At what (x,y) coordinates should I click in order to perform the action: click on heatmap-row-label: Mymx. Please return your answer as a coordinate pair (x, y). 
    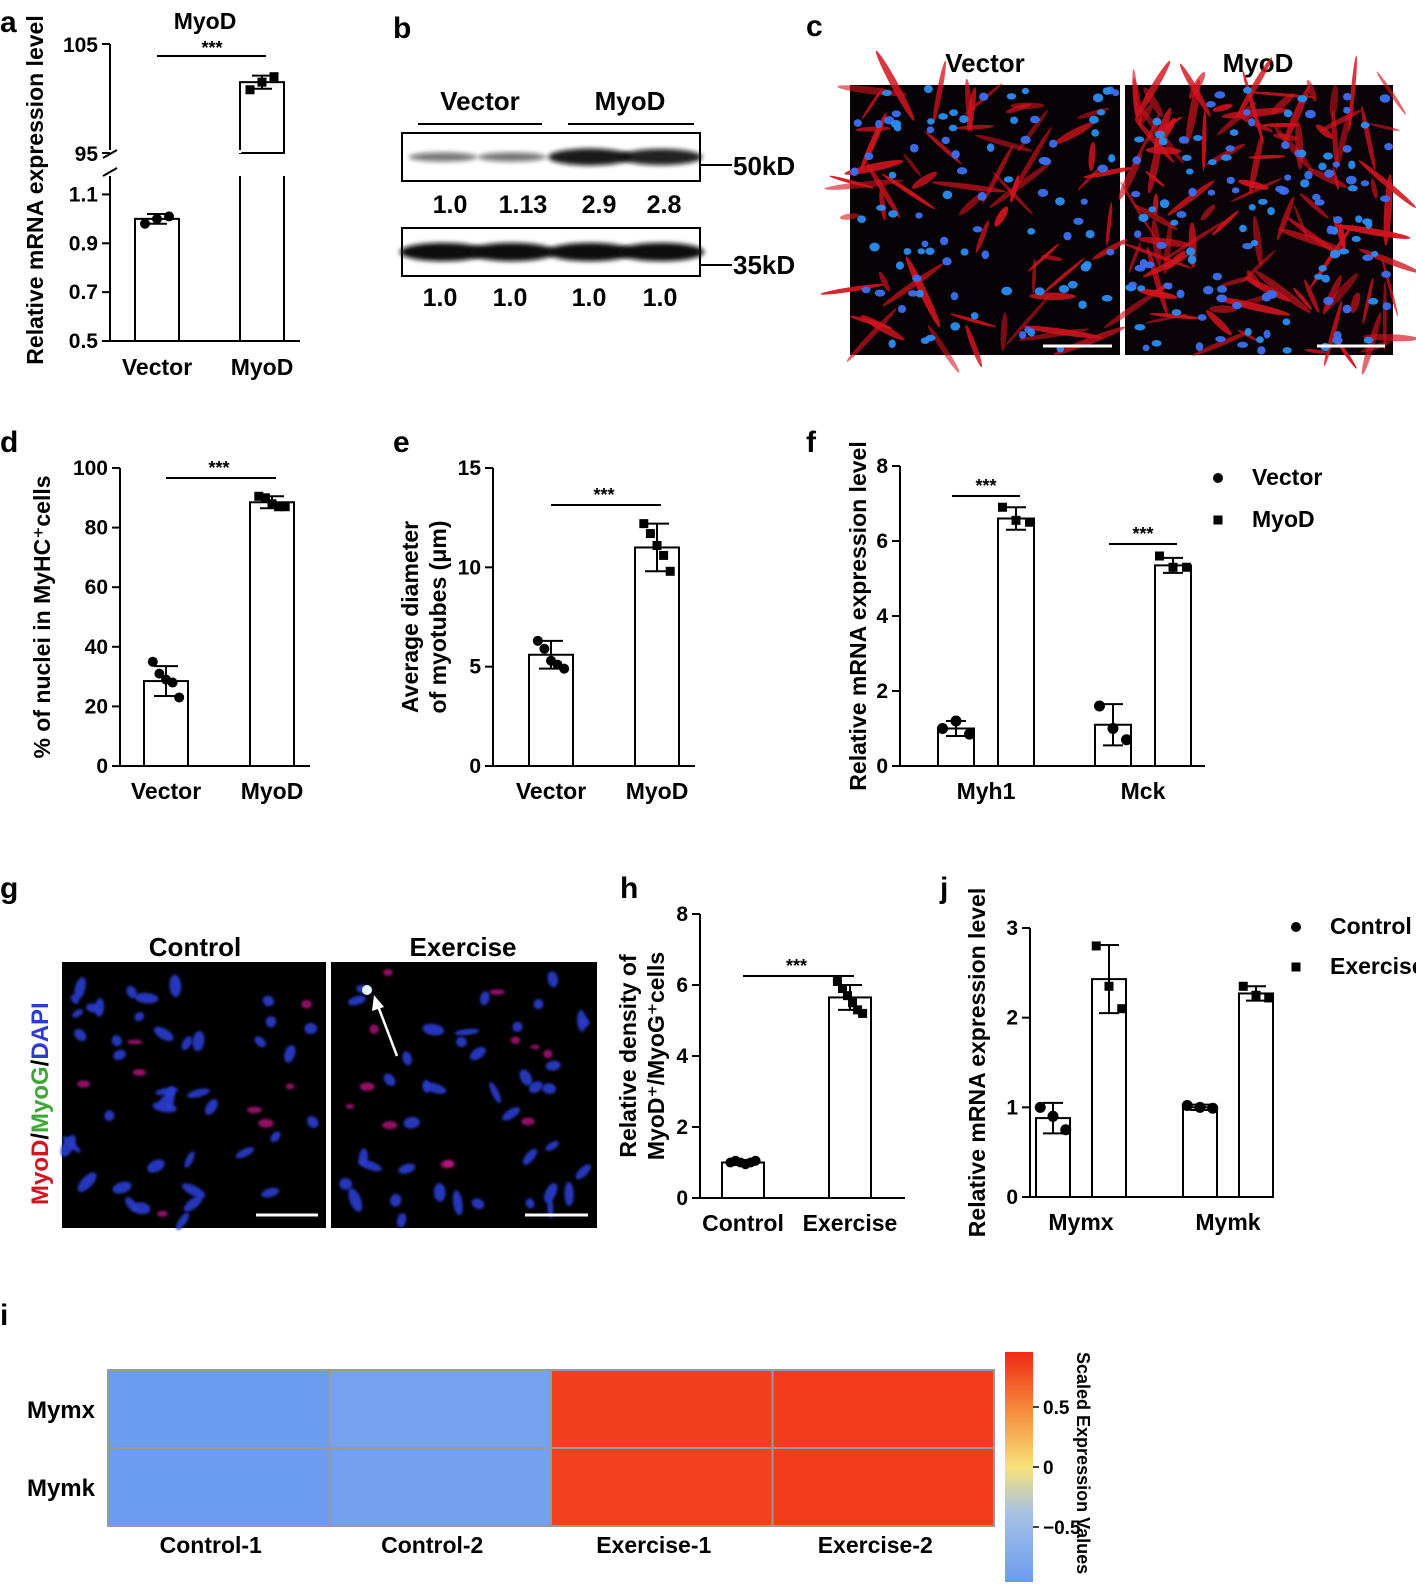
    Looking at the image, I should click on (61, 1410).